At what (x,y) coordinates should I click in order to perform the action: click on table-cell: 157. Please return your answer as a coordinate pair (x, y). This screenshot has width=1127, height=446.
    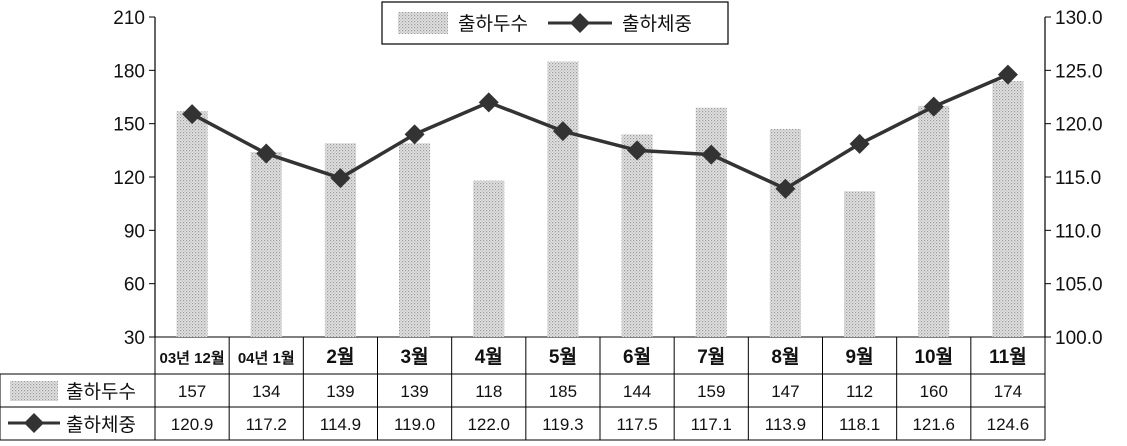
    Looking at the image, I should click on (192, 391).